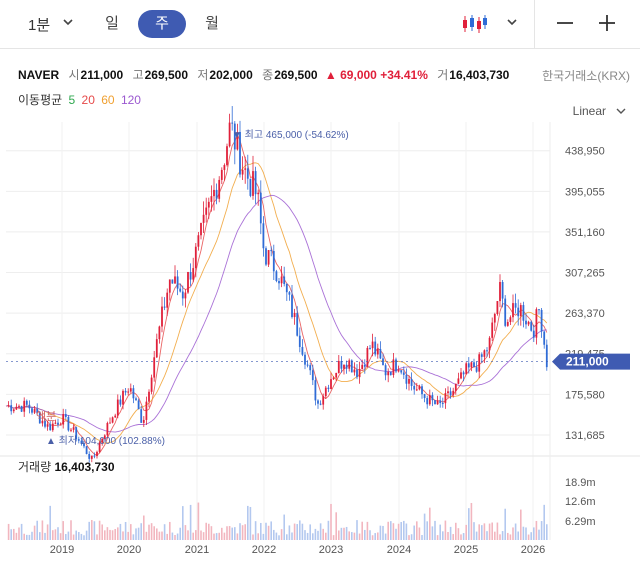 This screenshot has width=640, height=570. I want to click on x-tick-label: 2022, so click(264, 550).